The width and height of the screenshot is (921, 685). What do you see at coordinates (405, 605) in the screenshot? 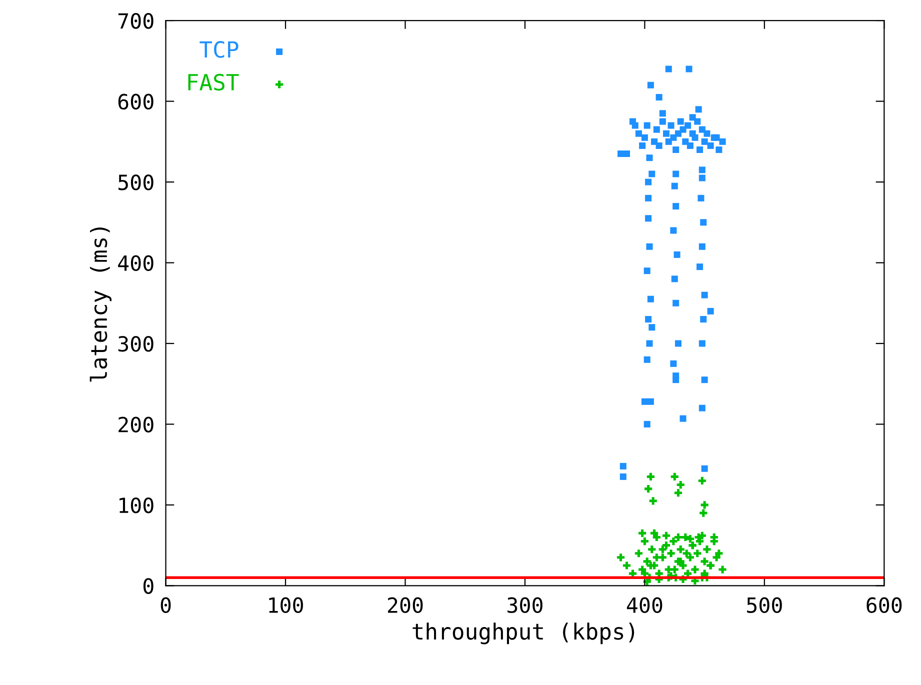
I see `x-tick-label: 200` at bounding box center [405, 605].